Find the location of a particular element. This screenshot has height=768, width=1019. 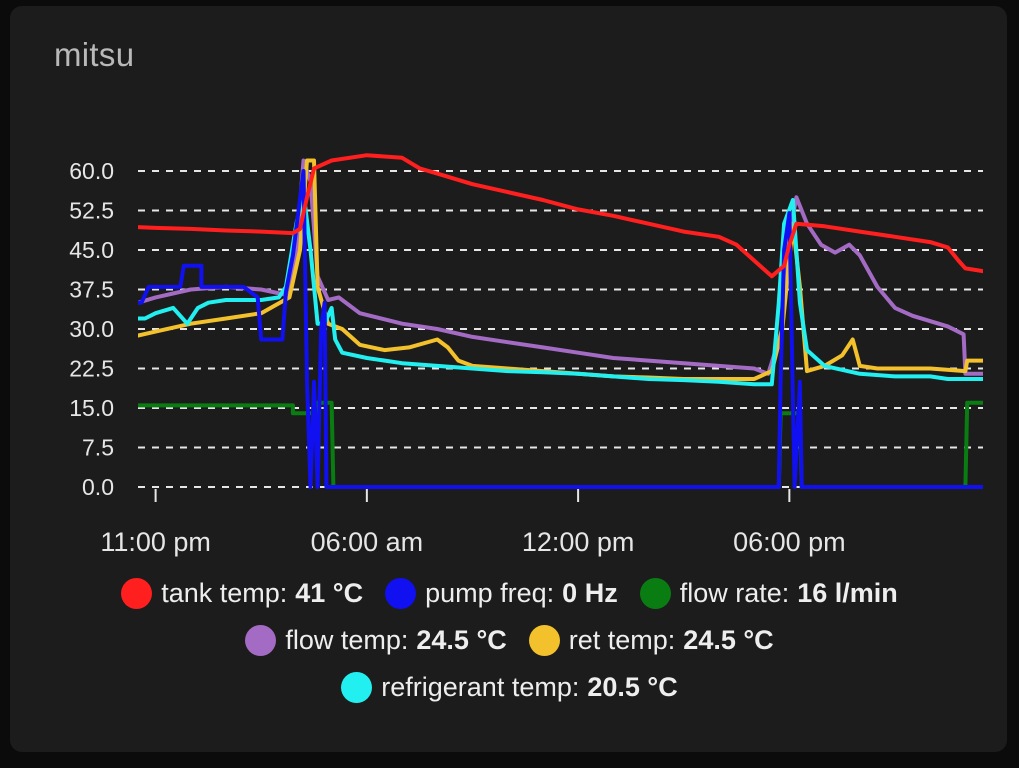

legend-row-3: refrigerant temp: 20.5 °C is located at coordinates (509, 687).